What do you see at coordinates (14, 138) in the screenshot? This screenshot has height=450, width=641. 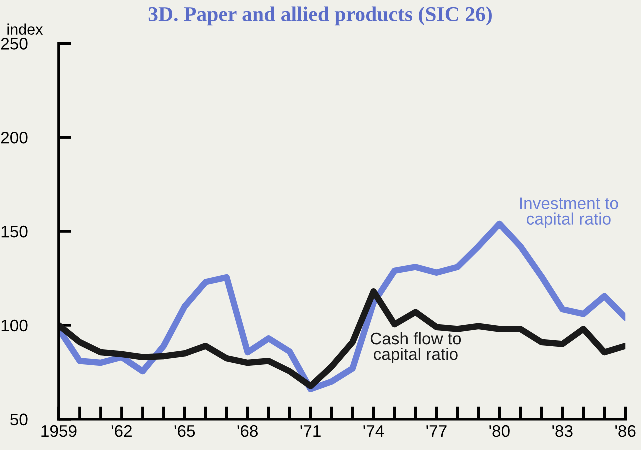 I see `y-tick-label: 200` at bounding box center [14, 138].